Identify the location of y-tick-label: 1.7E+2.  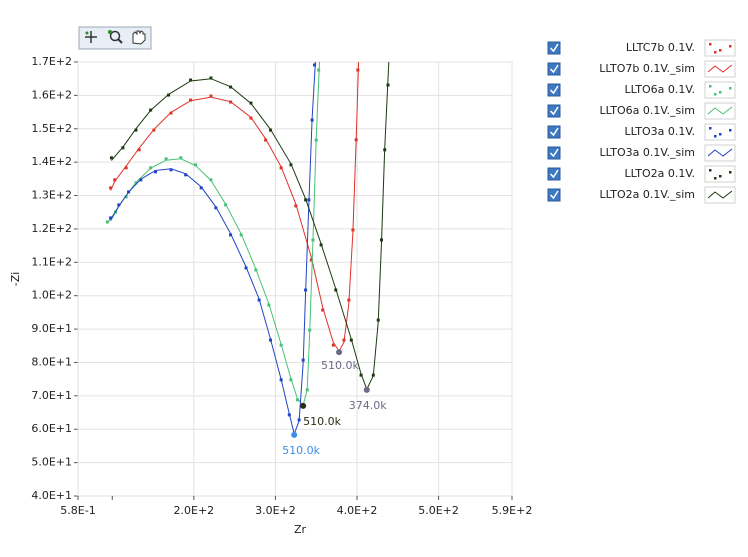
(51, 61).